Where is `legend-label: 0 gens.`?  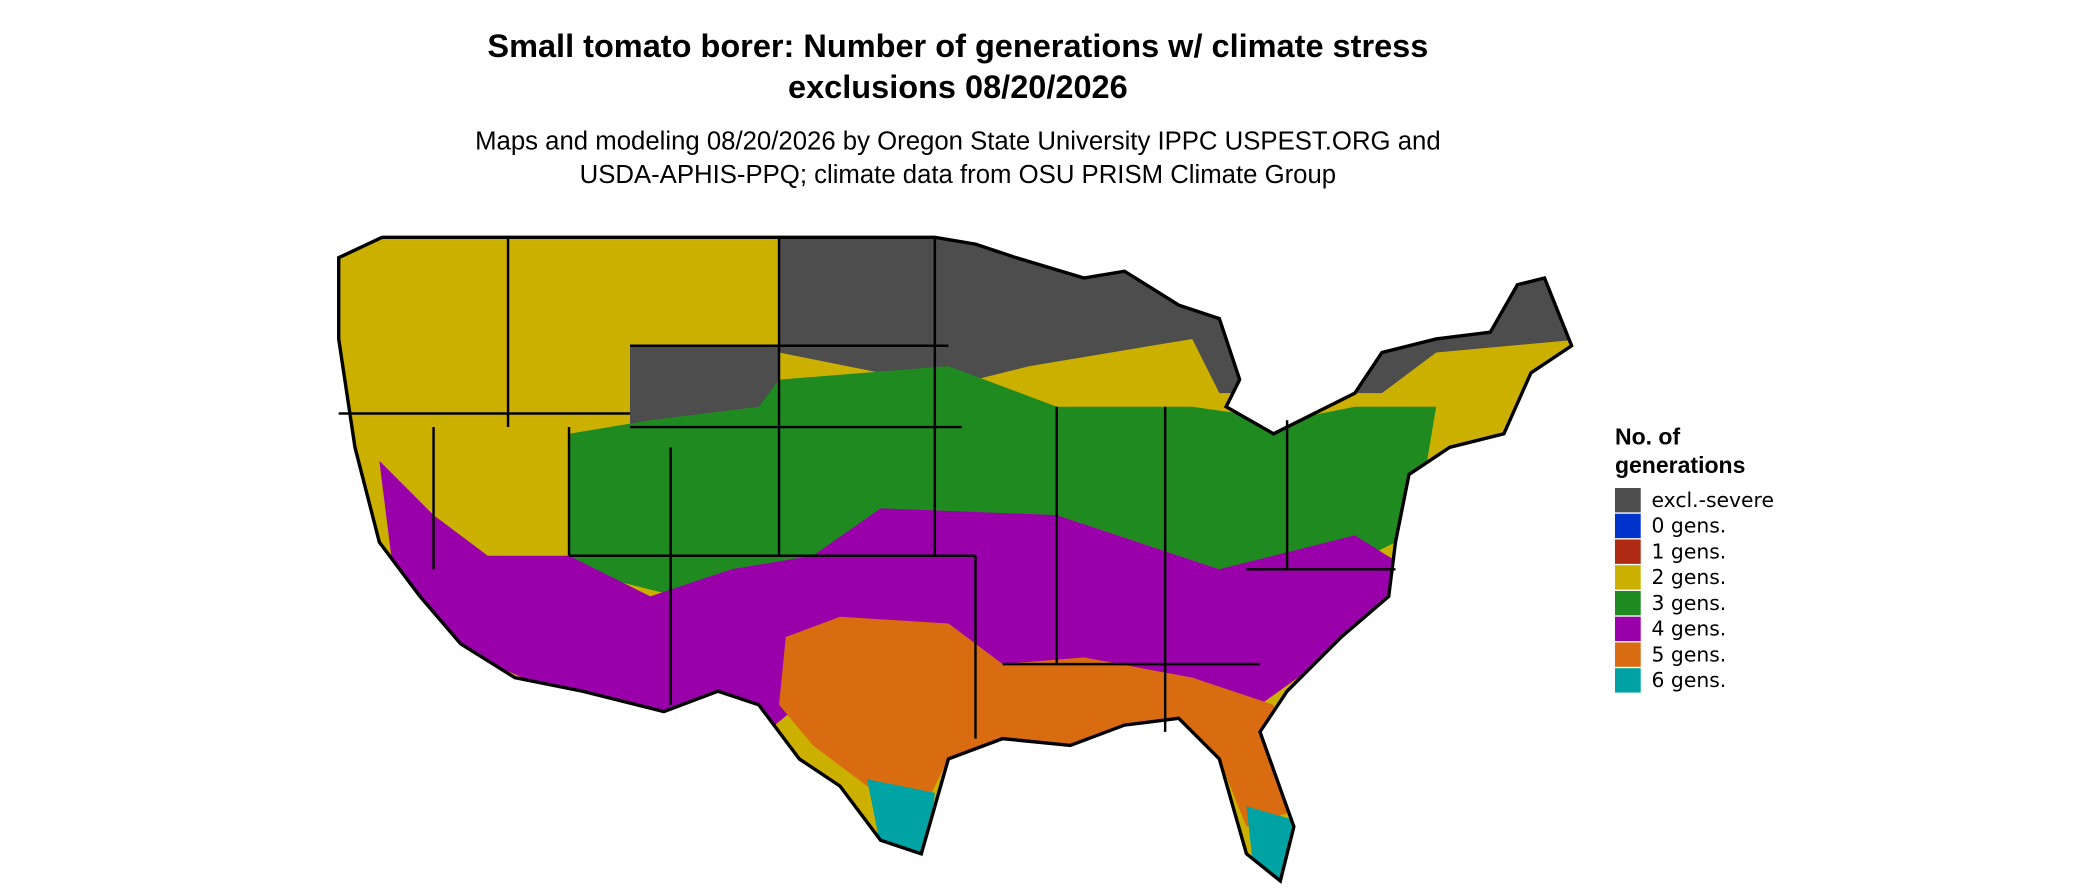
legend-label: 0 gens. is located at coordinates (1689, 526).